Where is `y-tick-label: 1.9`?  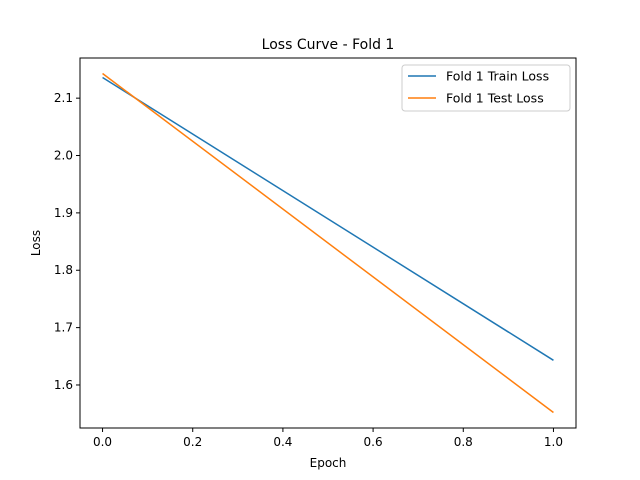
y-tick-label: 1.9 is located at coordinates (63, 213).